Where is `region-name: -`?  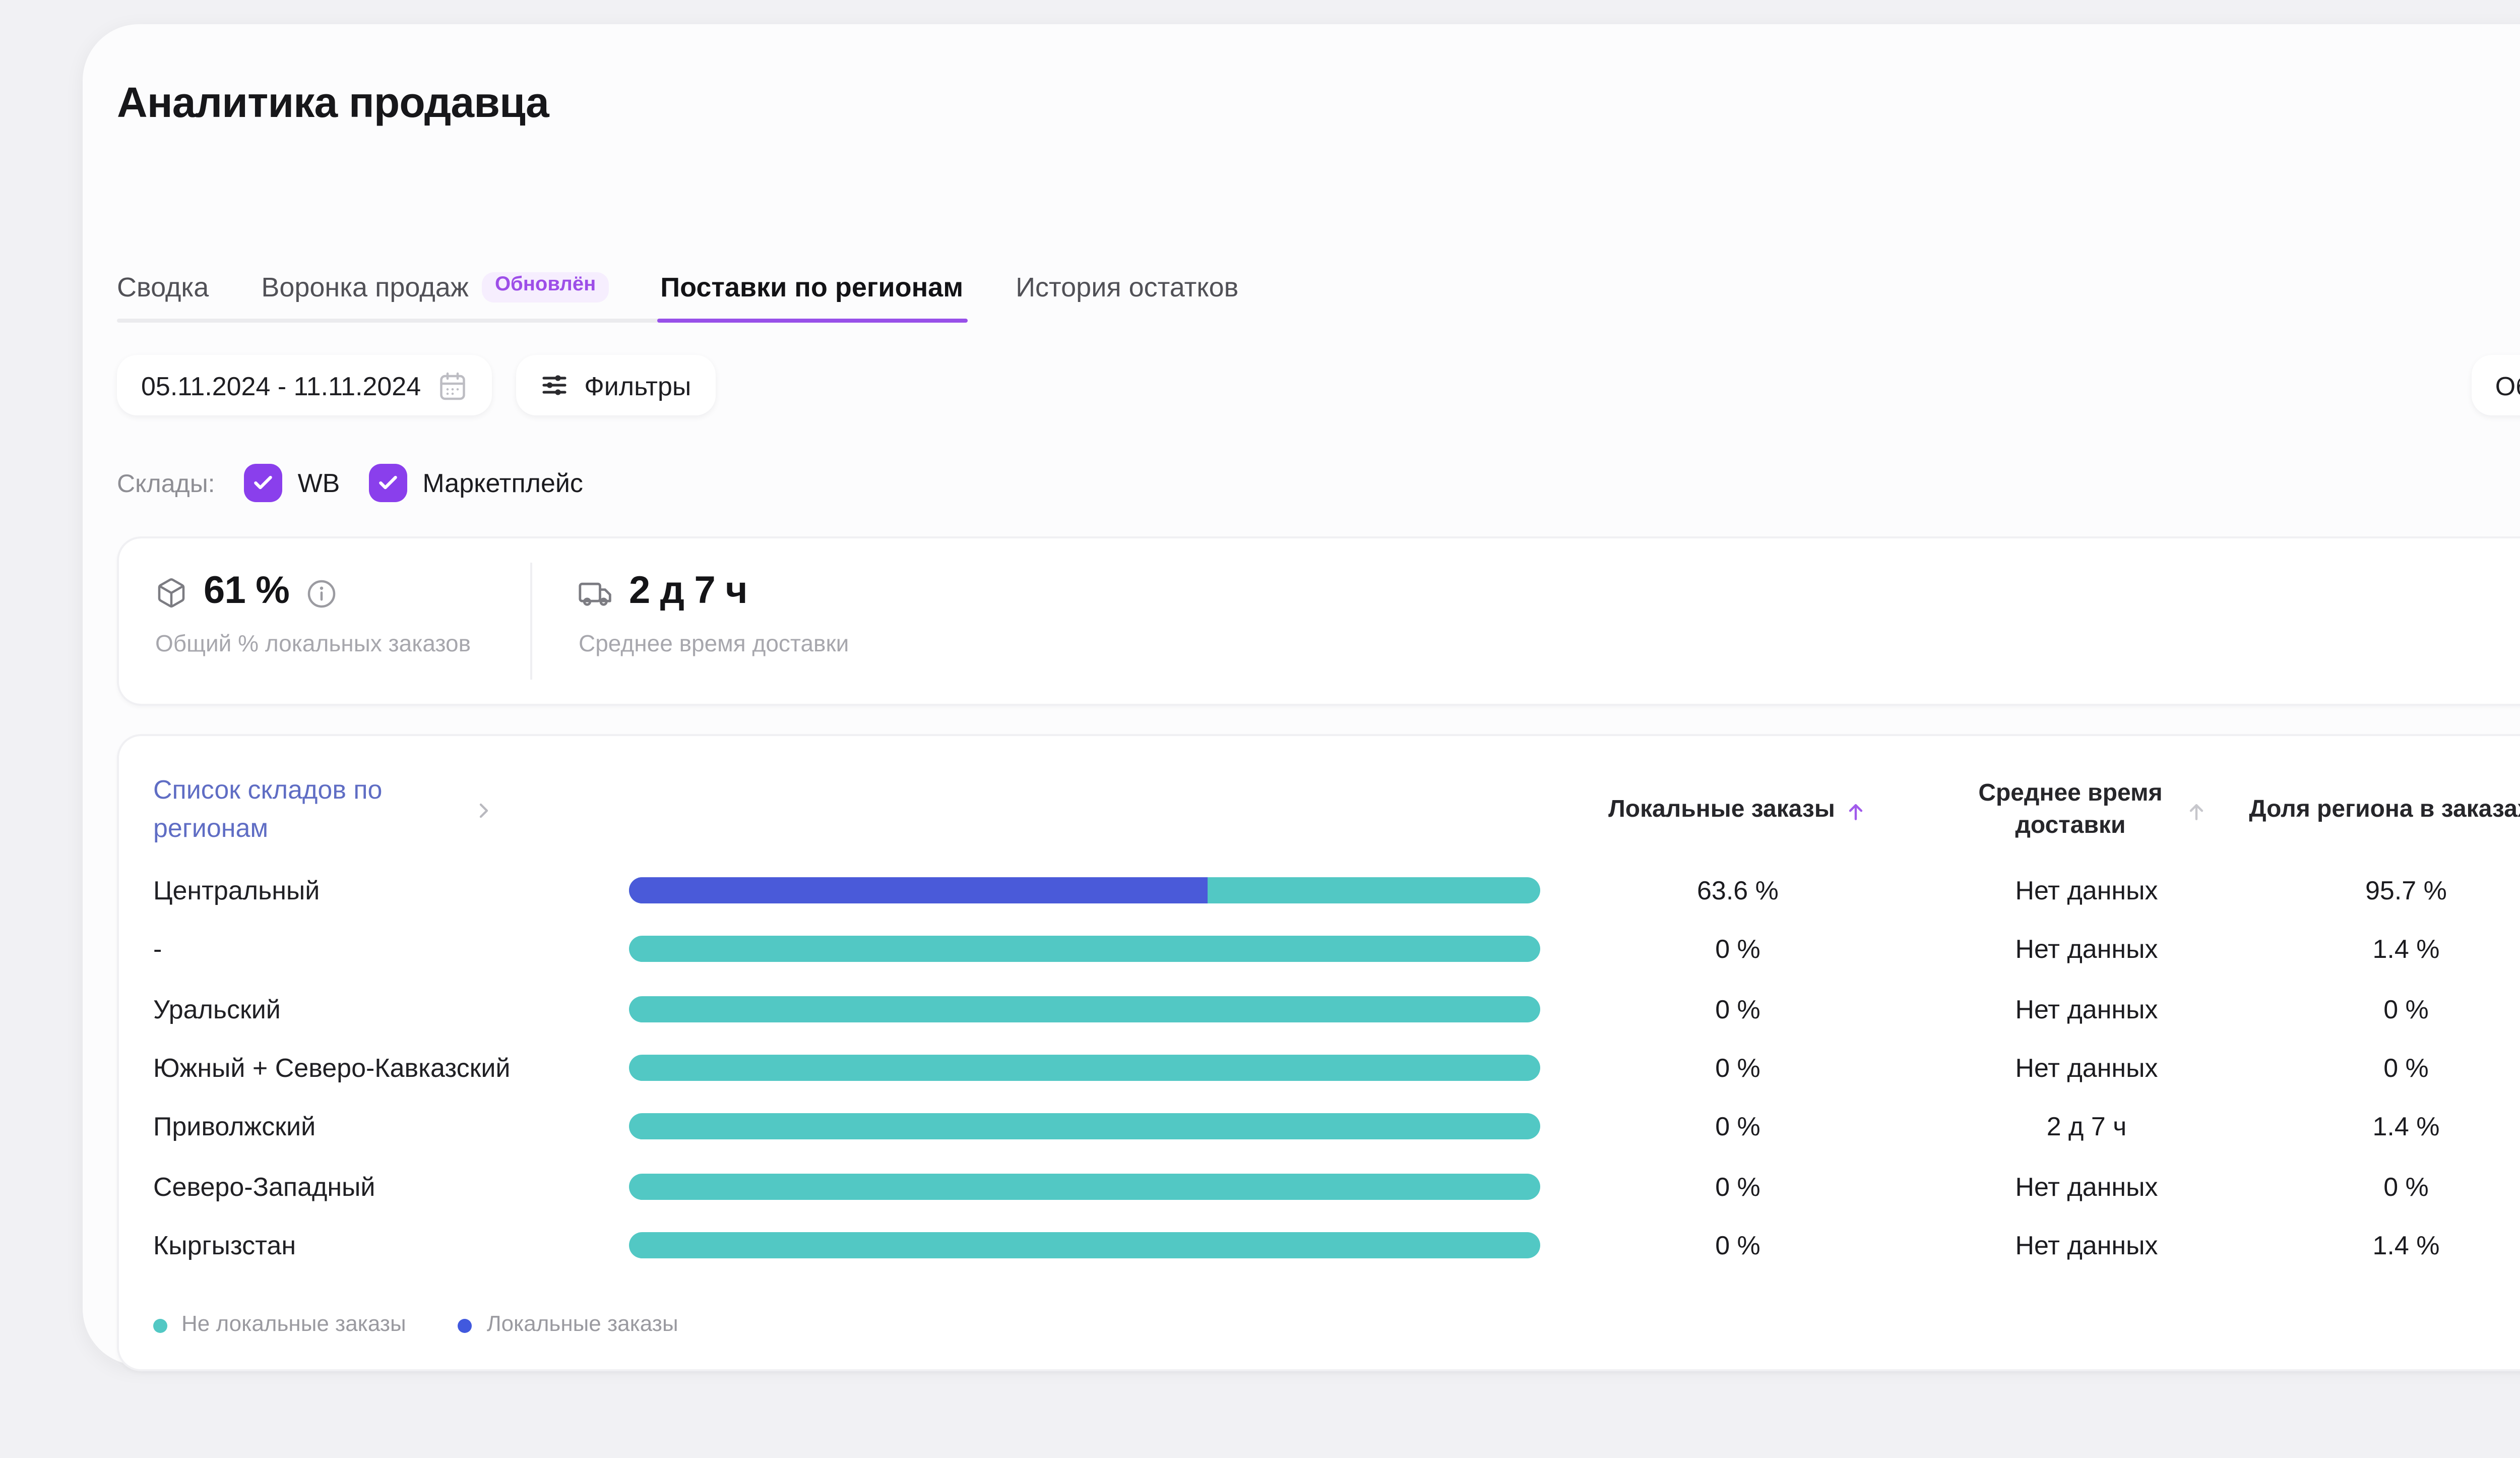
region-name: - is located at coordinates (157, 949).